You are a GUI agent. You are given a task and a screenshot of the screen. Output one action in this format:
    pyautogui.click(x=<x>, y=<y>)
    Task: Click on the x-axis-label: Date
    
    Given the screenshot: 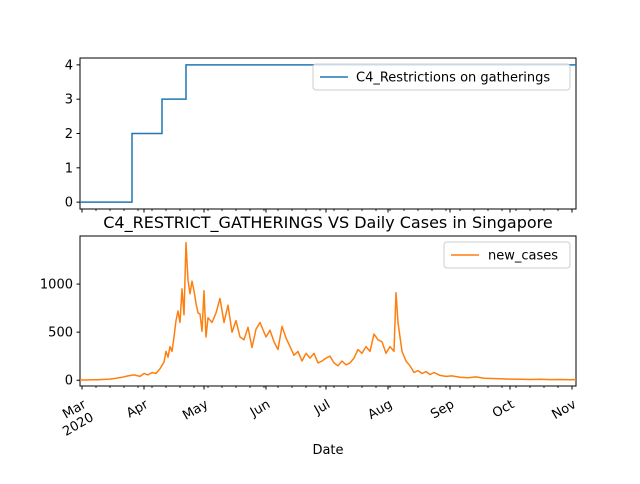 What is the action you would take?
    pyautogui.click(x=327, y=450)
    